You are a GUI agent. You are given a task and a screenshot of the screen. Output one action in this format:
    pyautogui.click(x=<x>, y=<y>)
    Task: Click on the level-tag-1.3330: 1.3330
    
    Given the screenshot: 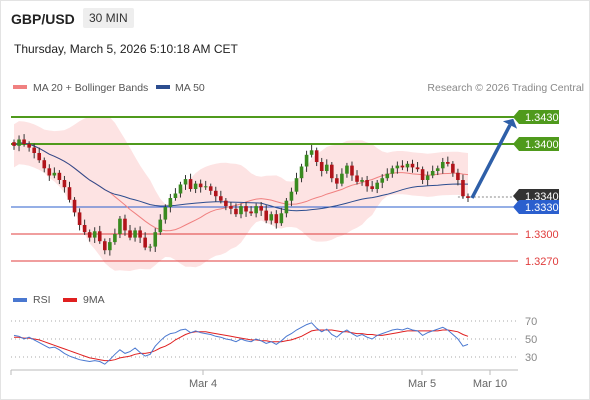 What is the action you would take?
    pyautogui.click(x=536, y=207)
    